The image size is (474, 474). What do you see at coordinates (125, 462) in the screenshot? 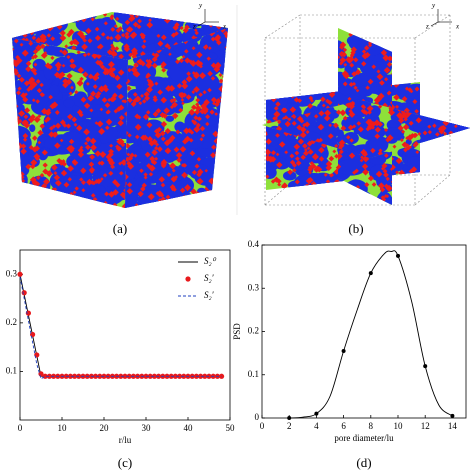
I see `caption: (c)` at bounding box center [125, 462].